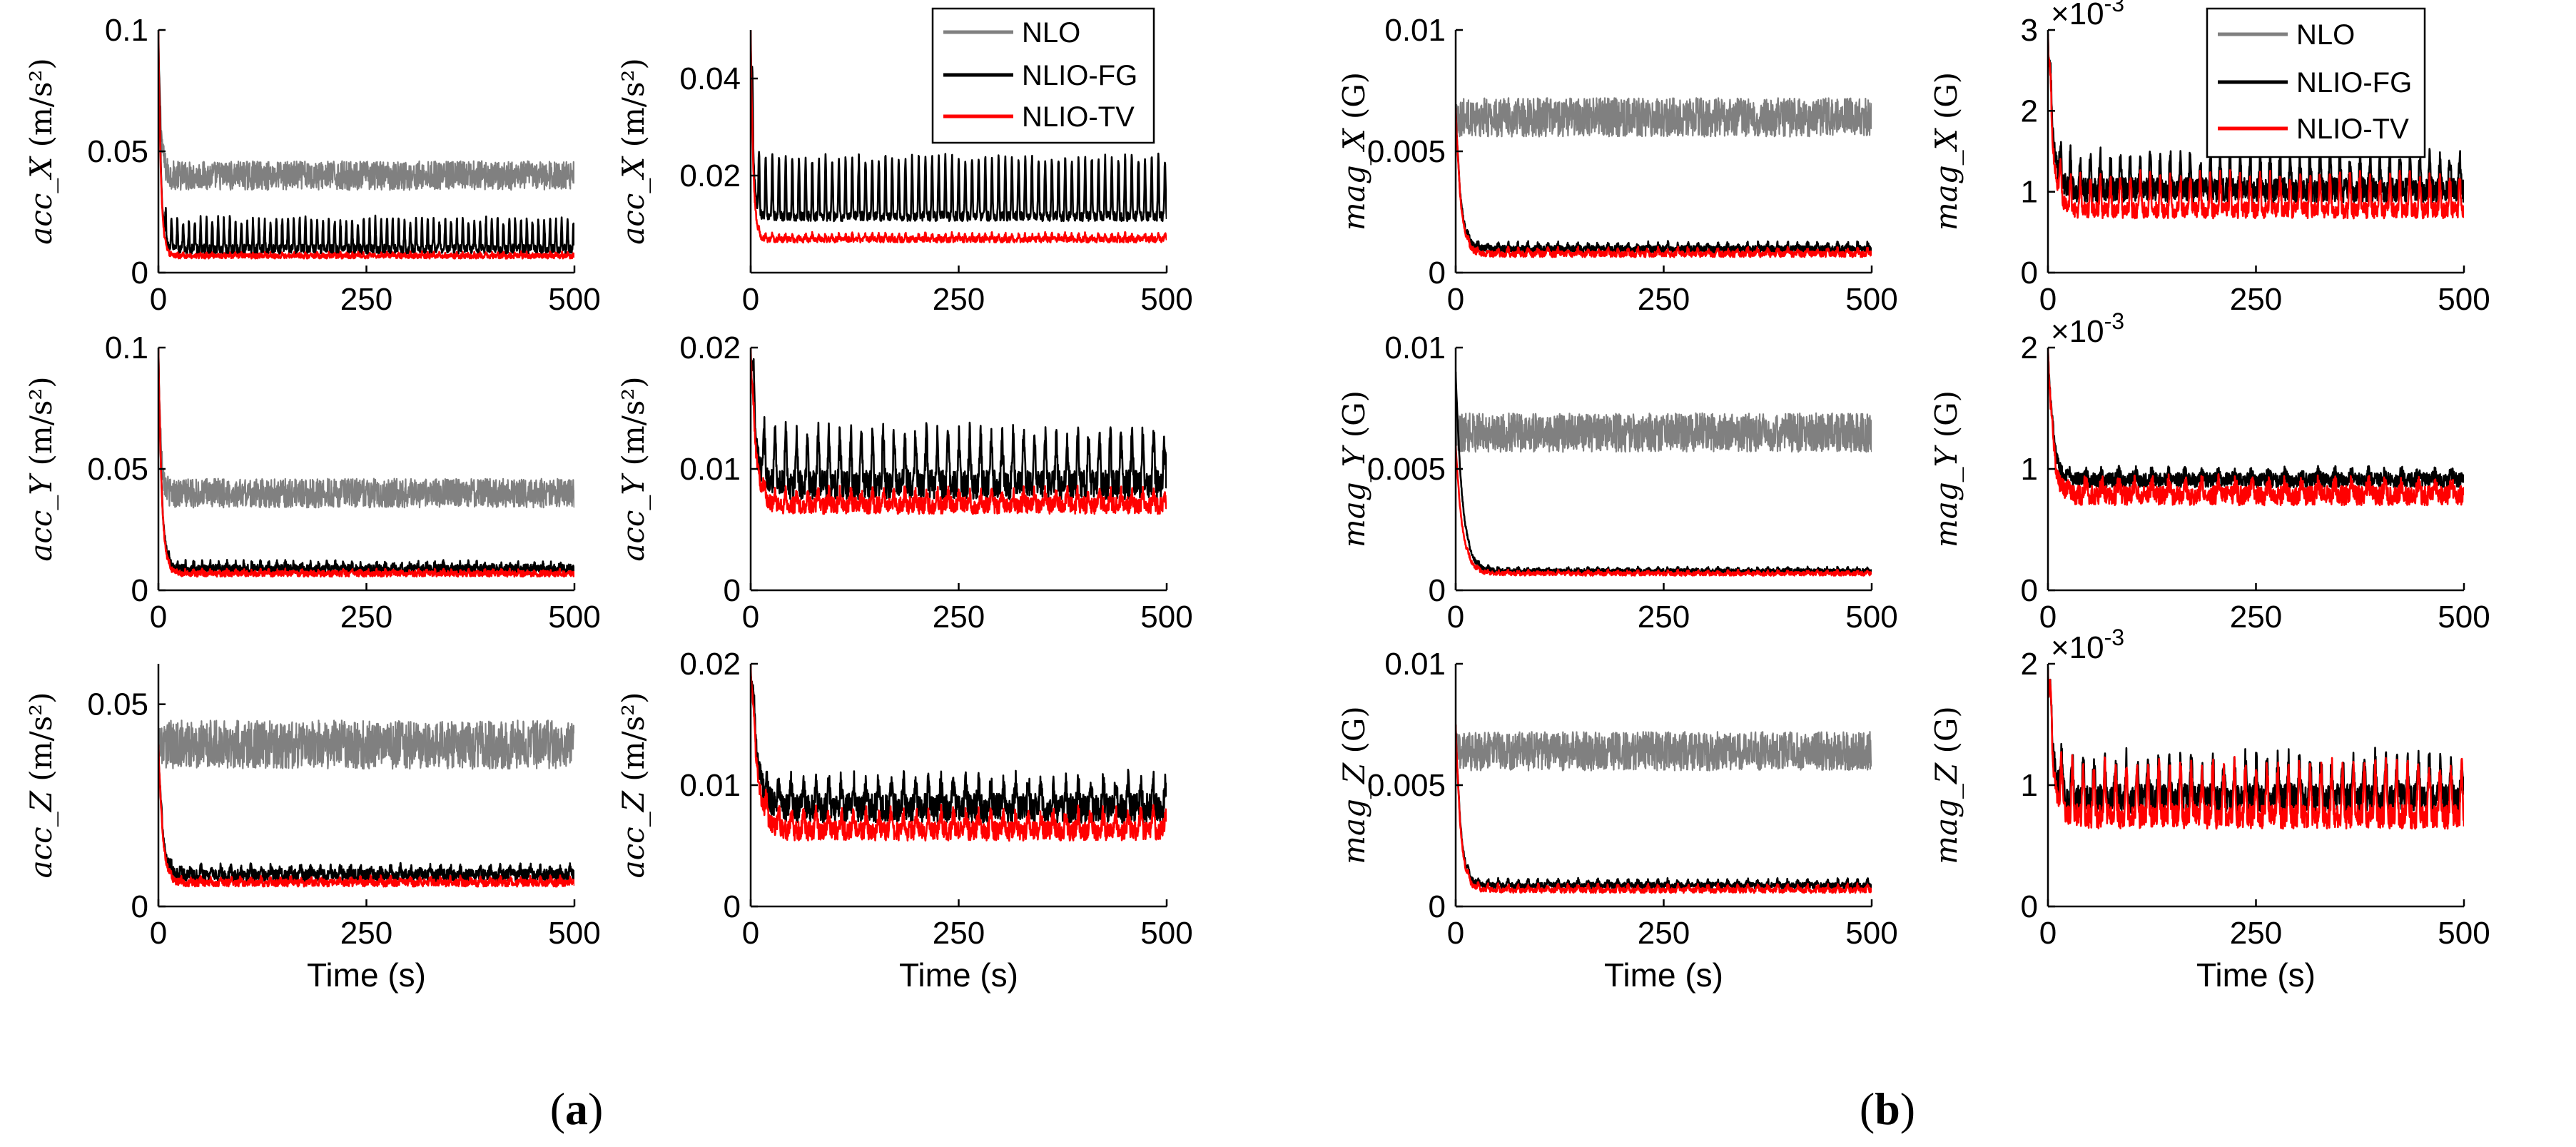 This screenshot has height=1147, width=2576. I want to click on chart-mag_x_full: 0 250 500 0 0.005 0.01 mag_X (G), so click(1617, 165).